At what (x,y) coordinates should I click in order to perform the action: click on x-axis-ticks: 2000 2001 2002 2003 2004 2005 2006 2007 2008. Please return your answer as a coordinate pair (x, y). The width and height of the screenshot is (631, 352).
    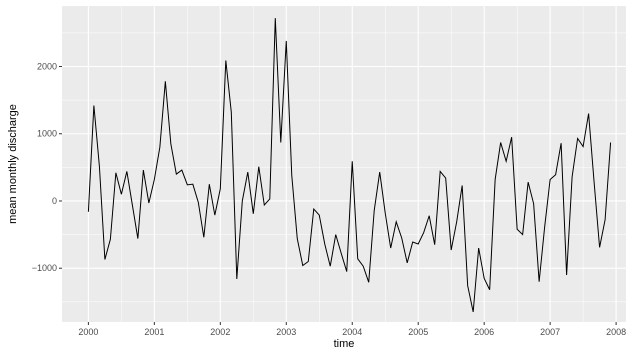
    Looking at the image, I should click on (352, 329).